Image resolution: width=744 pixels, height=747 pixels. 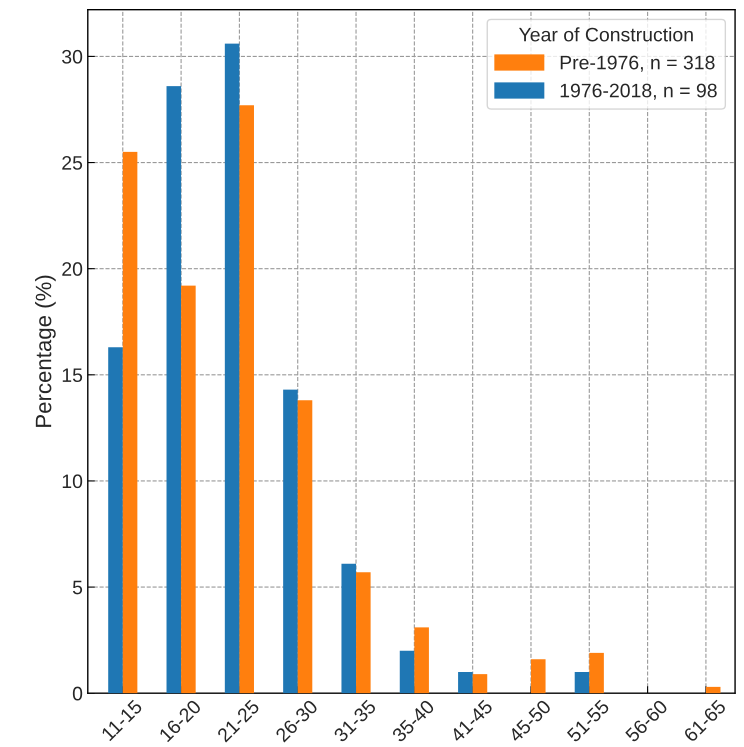 I want to click on y-tick-label: 0, so click(x=77, y=693).